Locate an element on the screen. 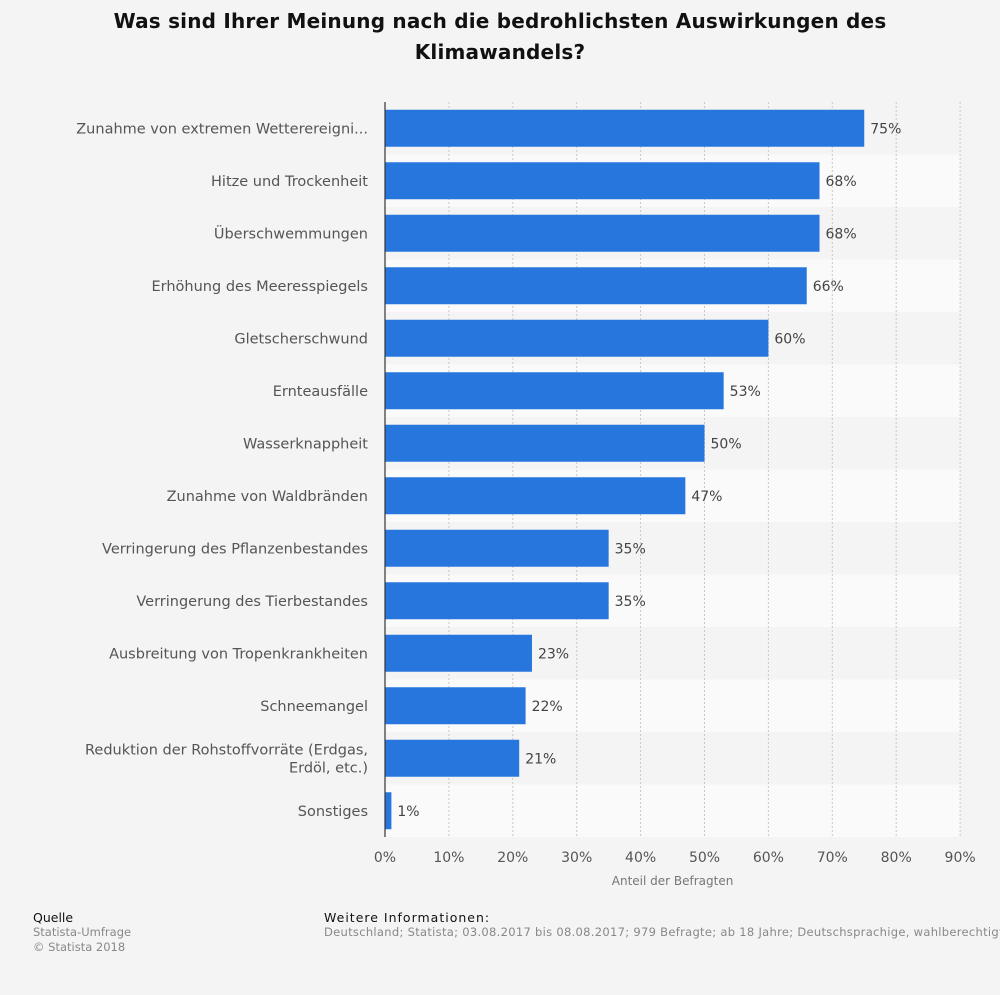  x-axis-title: Anteil der Befragten is located at coordinates (673, 881).